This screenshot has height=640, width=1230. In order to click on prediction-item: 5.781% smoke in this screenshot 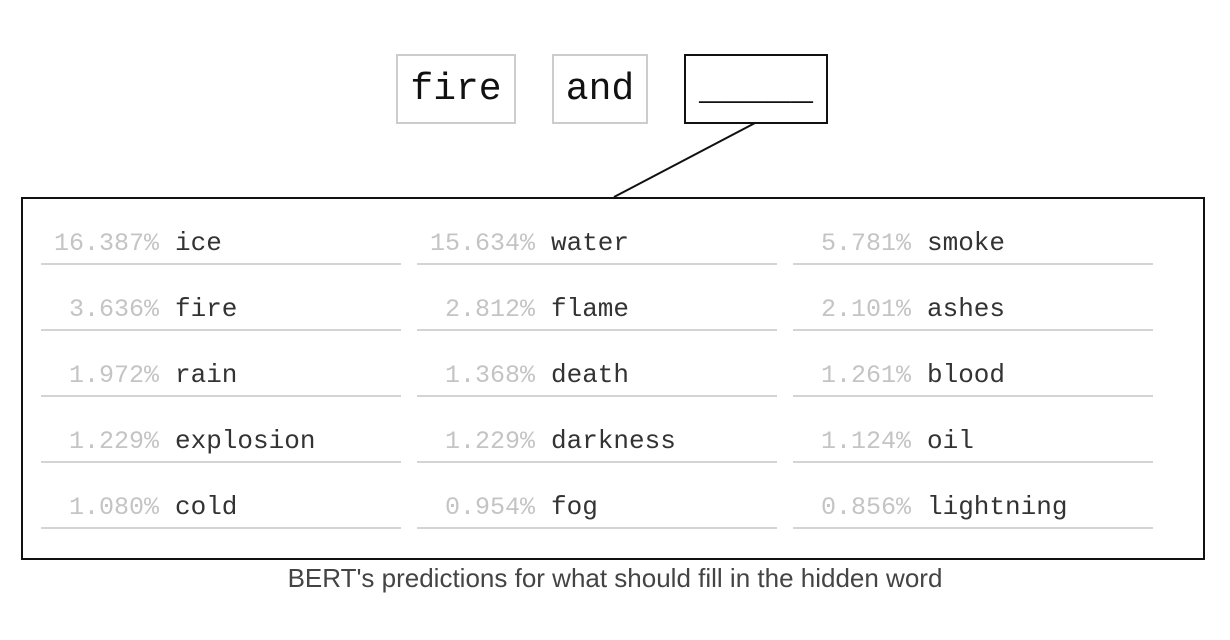, I will do `click(973, 232)`.